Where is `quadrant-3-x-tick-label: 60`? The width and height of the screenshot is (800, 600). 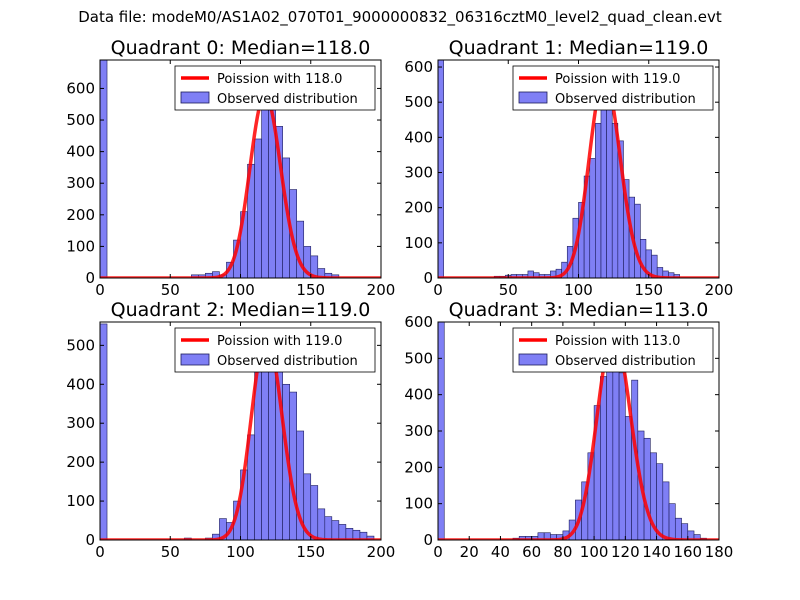 quadrant-3-x-tick-label: 60 is located at coordinates (531, 552).